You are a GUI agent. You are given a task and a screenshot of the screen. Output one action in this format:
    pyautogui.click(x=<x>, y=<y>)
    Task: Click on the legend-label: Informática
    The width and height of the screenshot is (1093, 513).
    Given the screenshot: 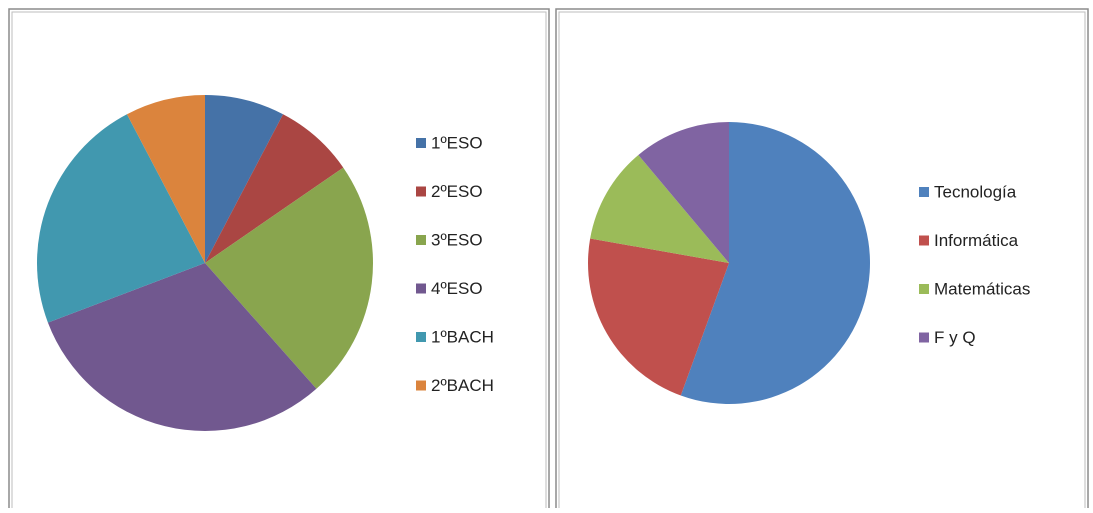 What is the action you would take?
    pyautogui.click(x=976, y=240)
    